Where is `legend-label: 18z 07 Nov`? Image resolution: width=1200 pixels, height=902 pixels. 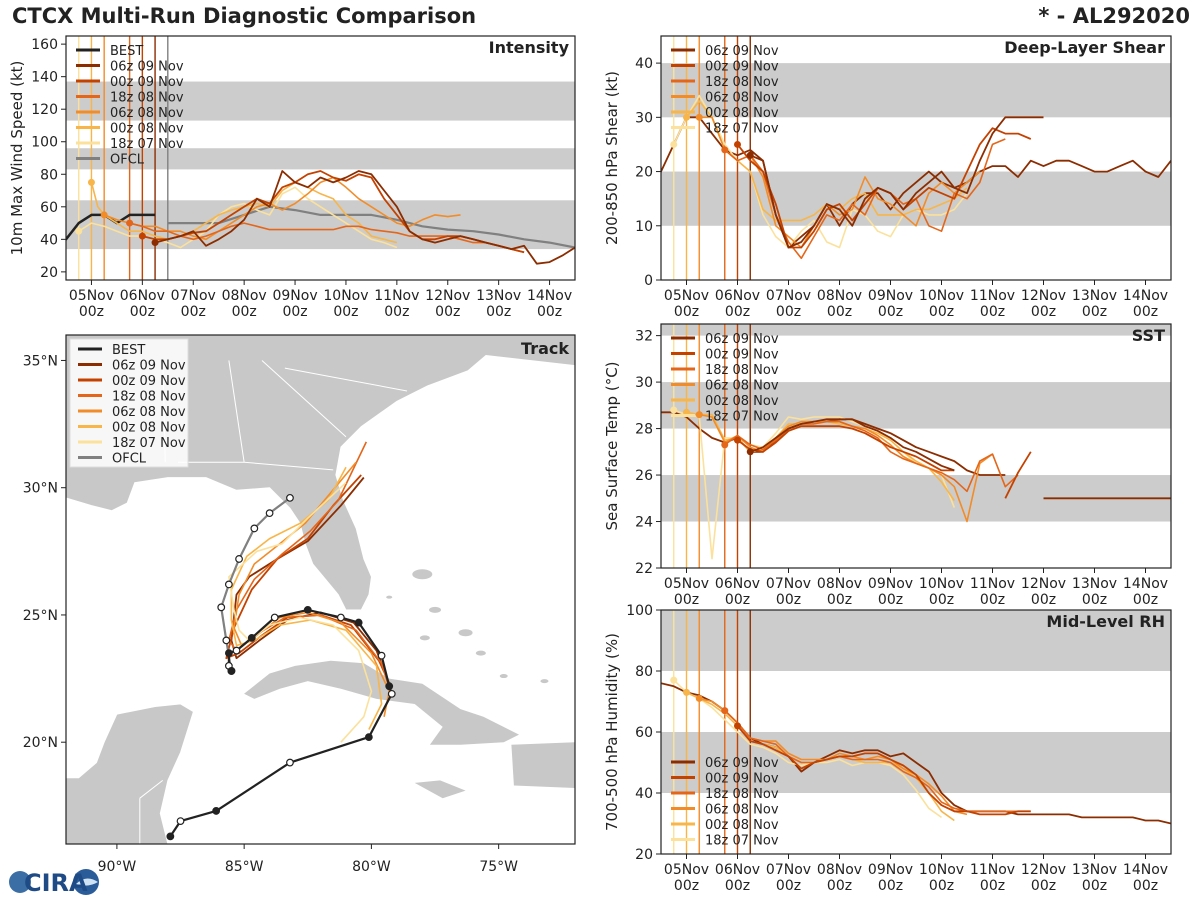 legend-label: 18z 07 Nov is located at coordinates (742, 841).